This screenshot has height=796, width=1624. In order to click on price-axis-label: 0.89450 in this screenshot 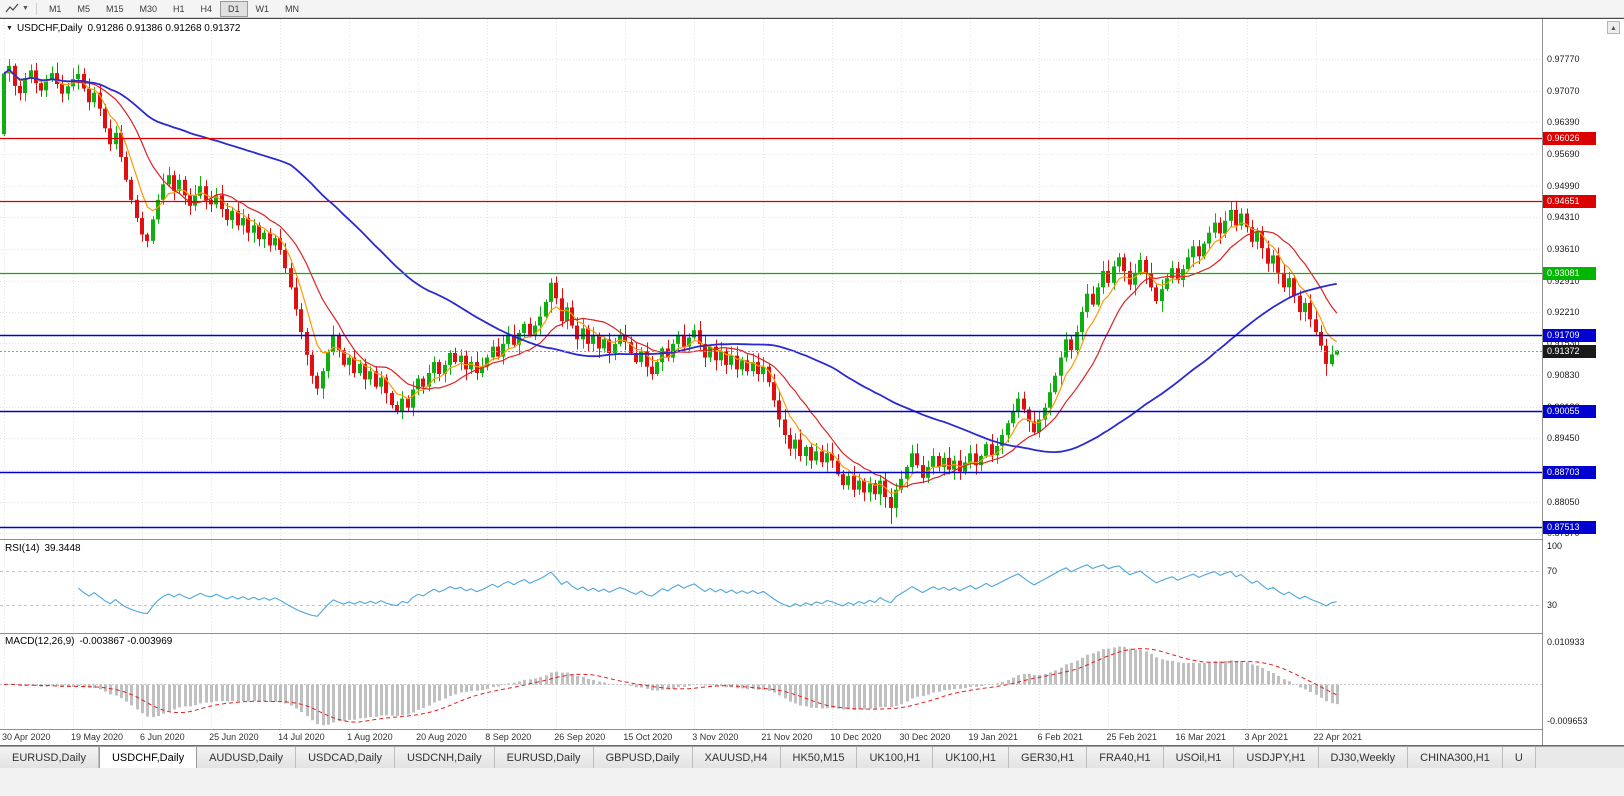, I will do `click(1563, 438)`.